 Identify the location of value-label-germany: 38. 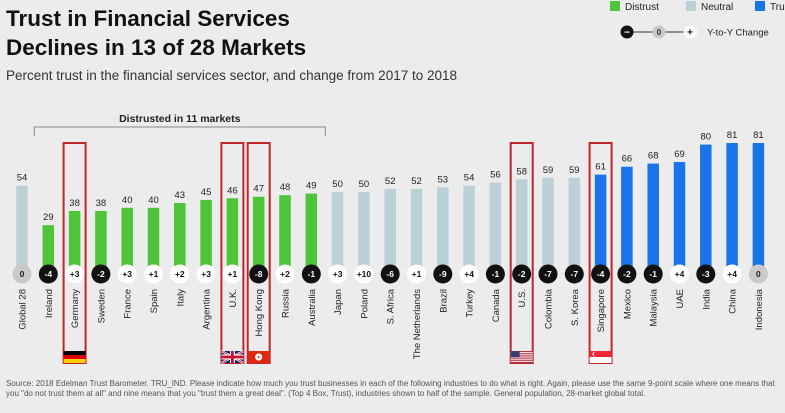
(74, 203).